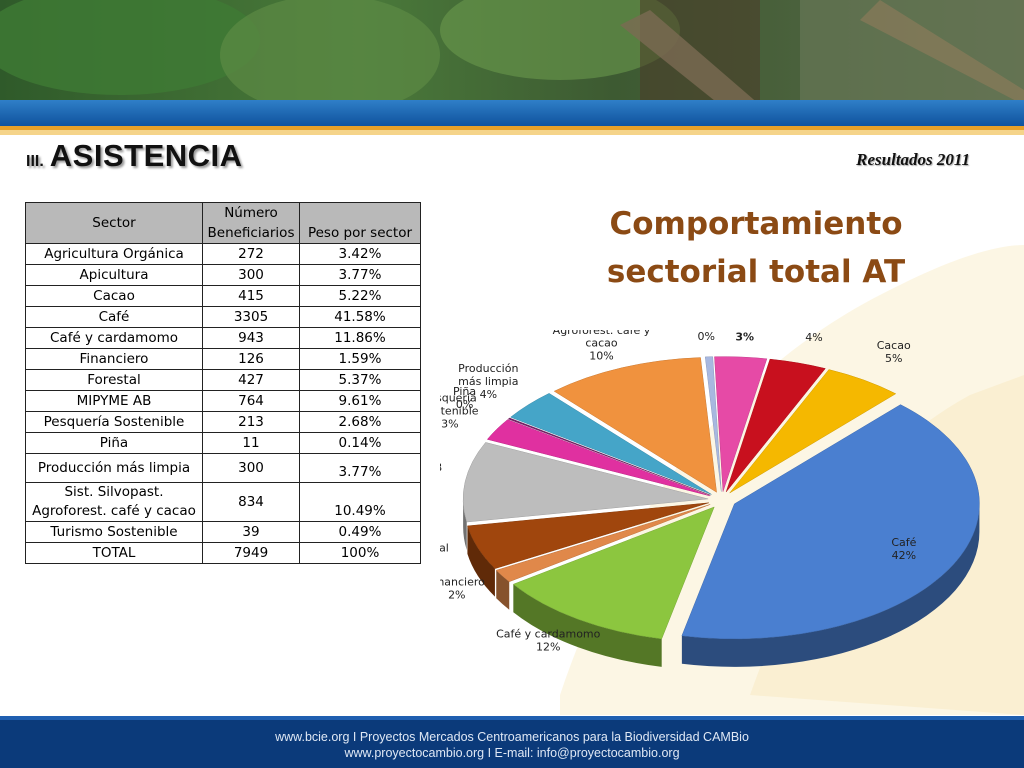 This screenshot has height=768, width=1024. Describe the element at coordinates (146, 155) in the screenshot. I see `section-heading: ASISTENCIA` at that location.